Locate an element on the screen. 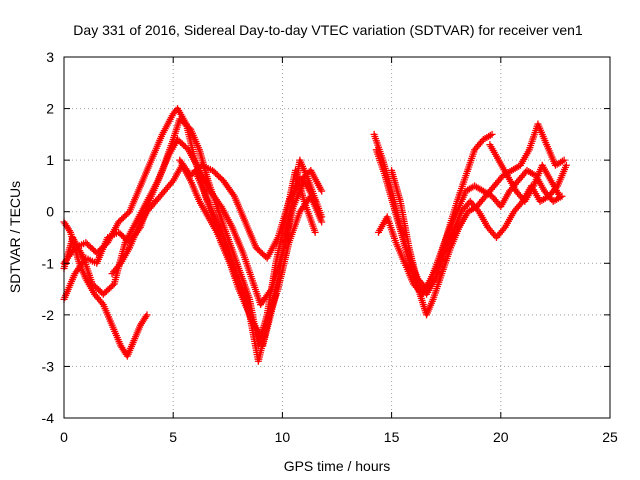 The image size is (640, 480). y-tick-label: -1 is located at coordinates (48, 263).